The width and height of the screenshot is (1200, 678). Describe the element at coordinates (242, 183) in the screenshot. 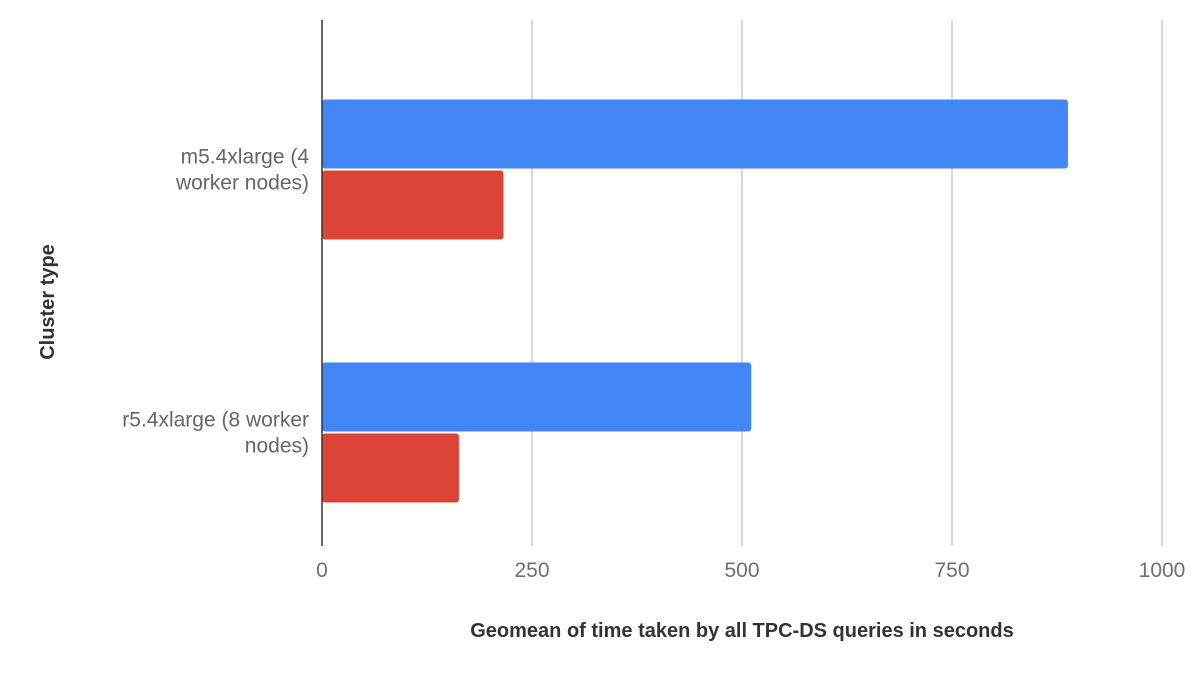

I see `category-label: worker nodes)` at that location.